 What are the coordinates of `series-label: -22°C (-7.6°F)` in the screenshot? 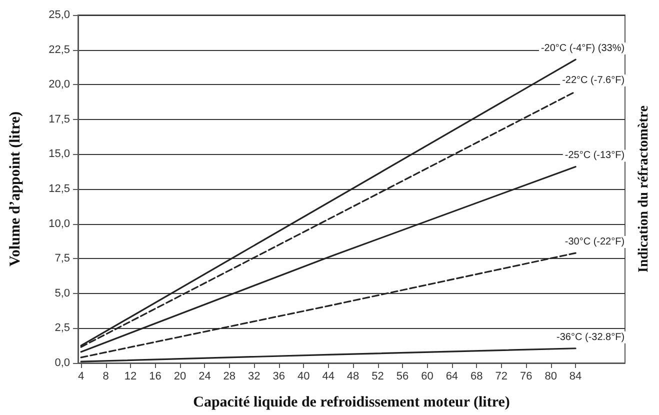 It's located at (593, 80).